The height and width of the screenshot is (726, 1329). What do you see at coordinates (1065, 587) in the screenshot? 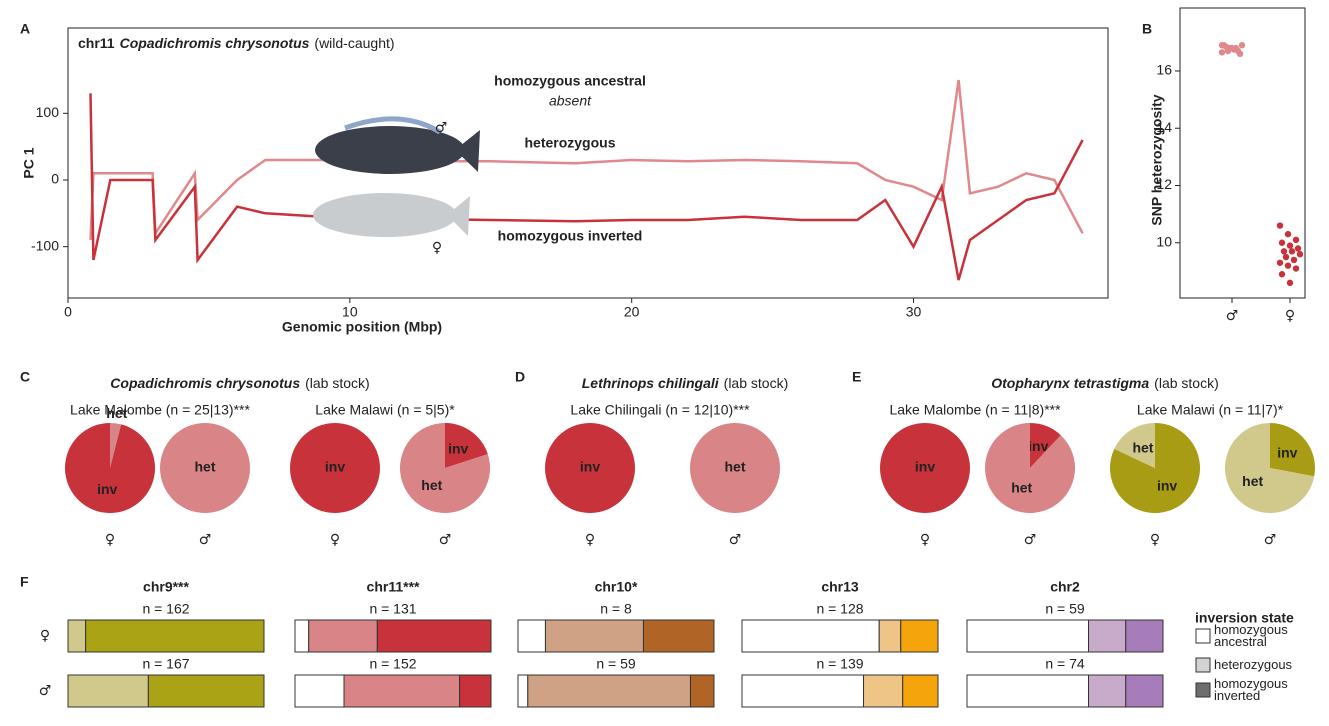
I see `chromosome-title: chr2` at bounding box center [1065, 587].